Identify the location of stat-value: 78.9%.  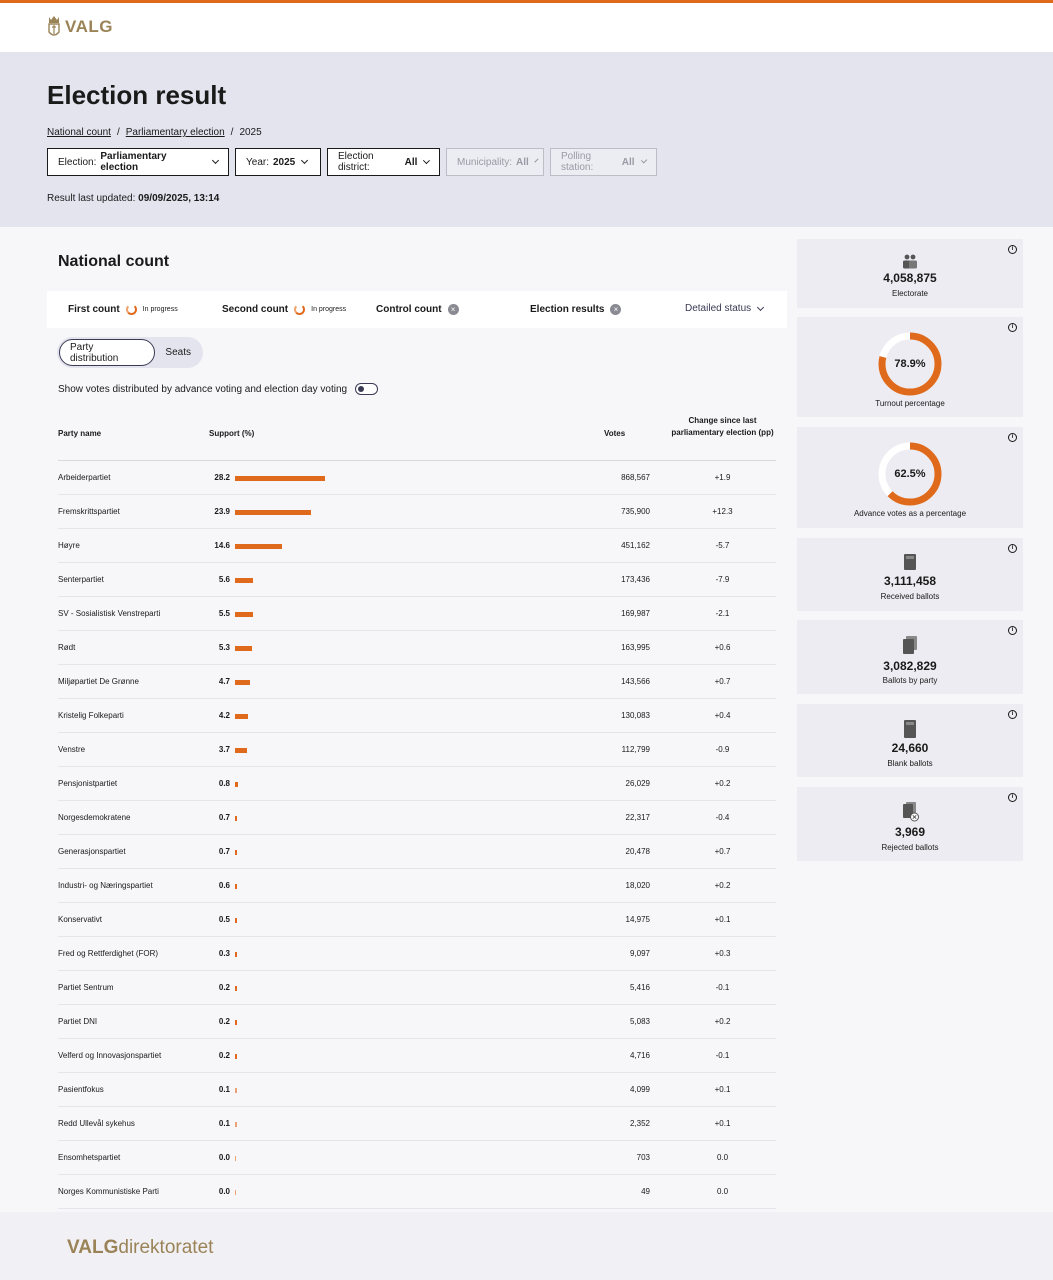
(910, 364).